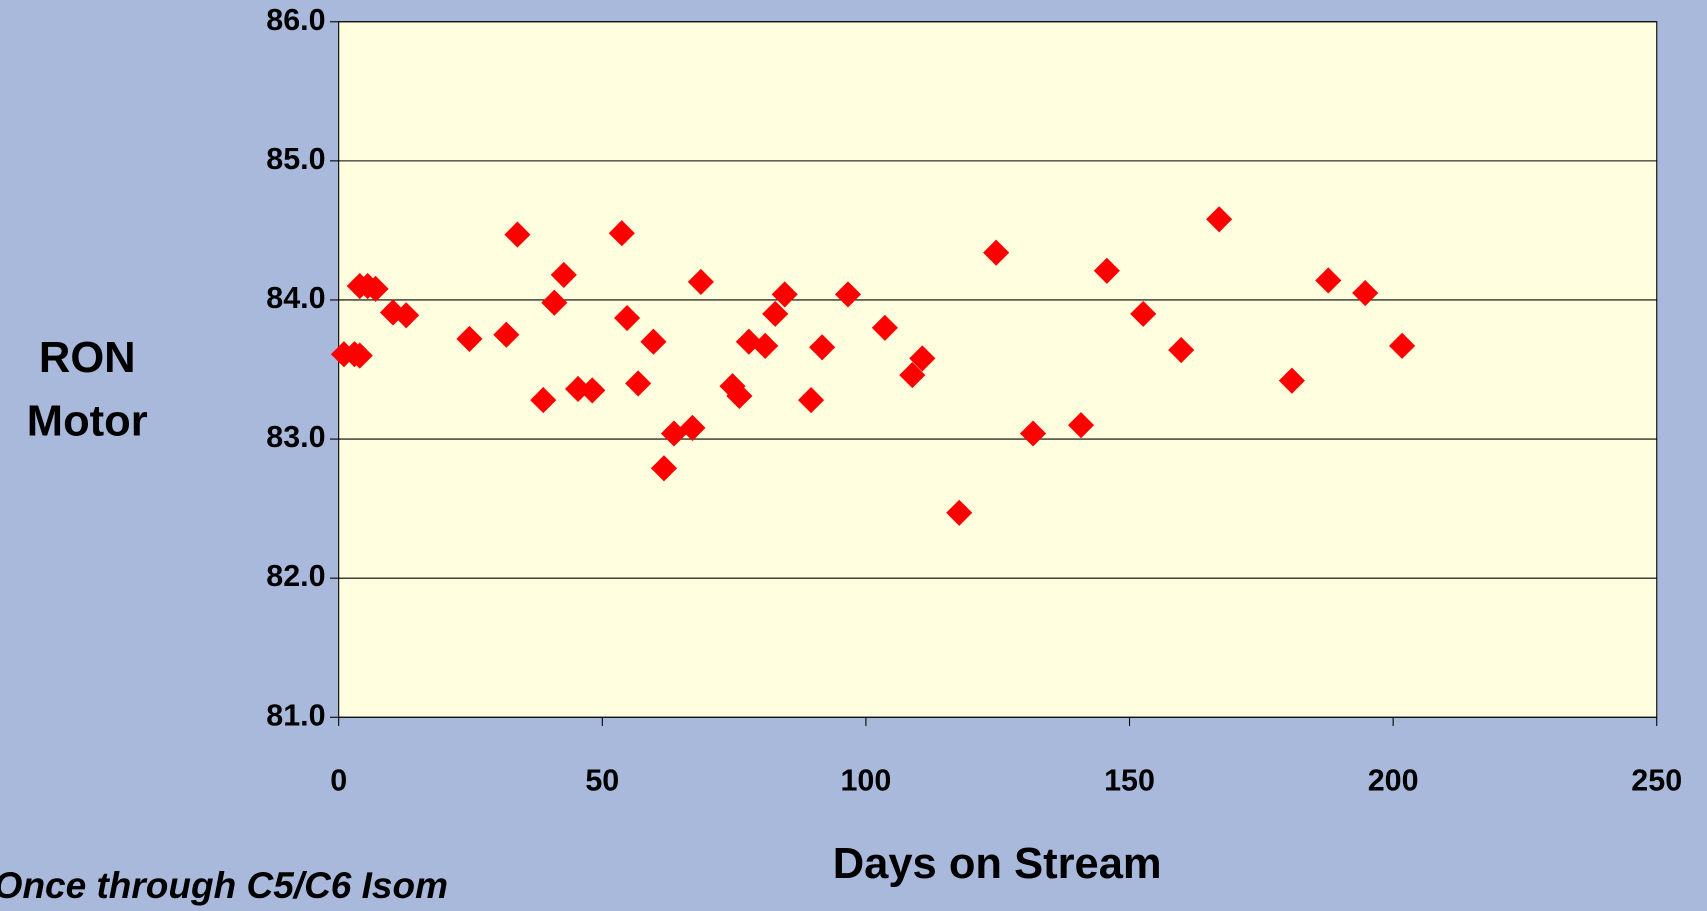  I want to click on x-tick-label: 200, so click(1393, 781).